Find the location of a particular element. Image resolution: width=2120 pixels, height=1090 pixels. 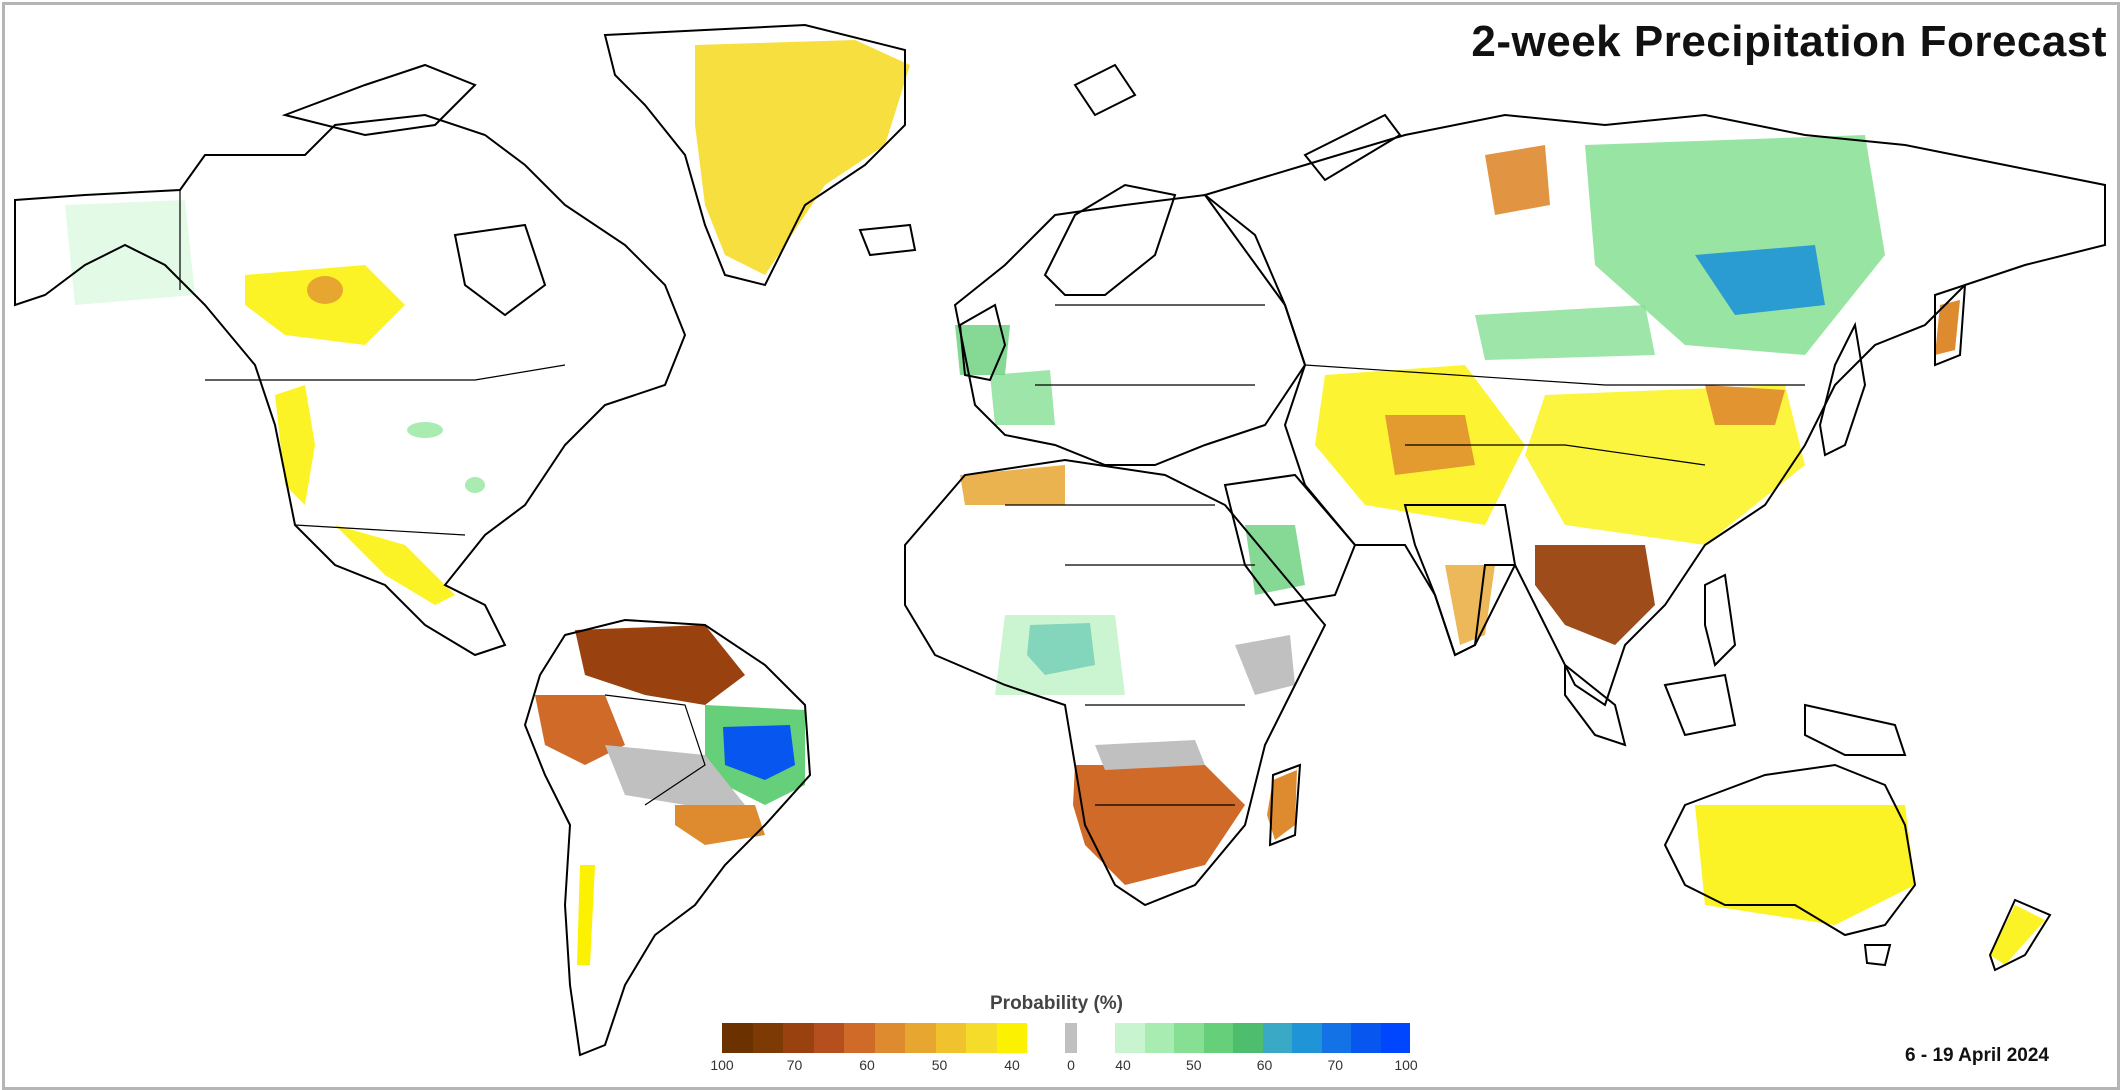

outline-svalbard is located at coordinates (1105, 90).